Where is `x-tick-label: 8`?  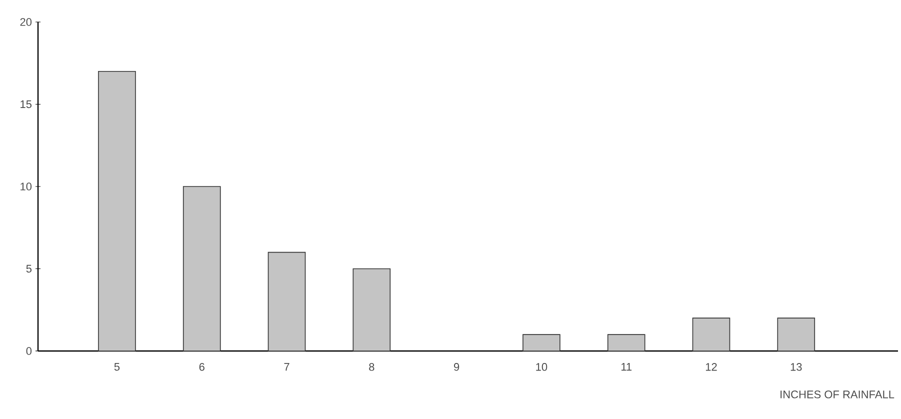 x-tick-label: 8 is located at coordinates (371, 367).